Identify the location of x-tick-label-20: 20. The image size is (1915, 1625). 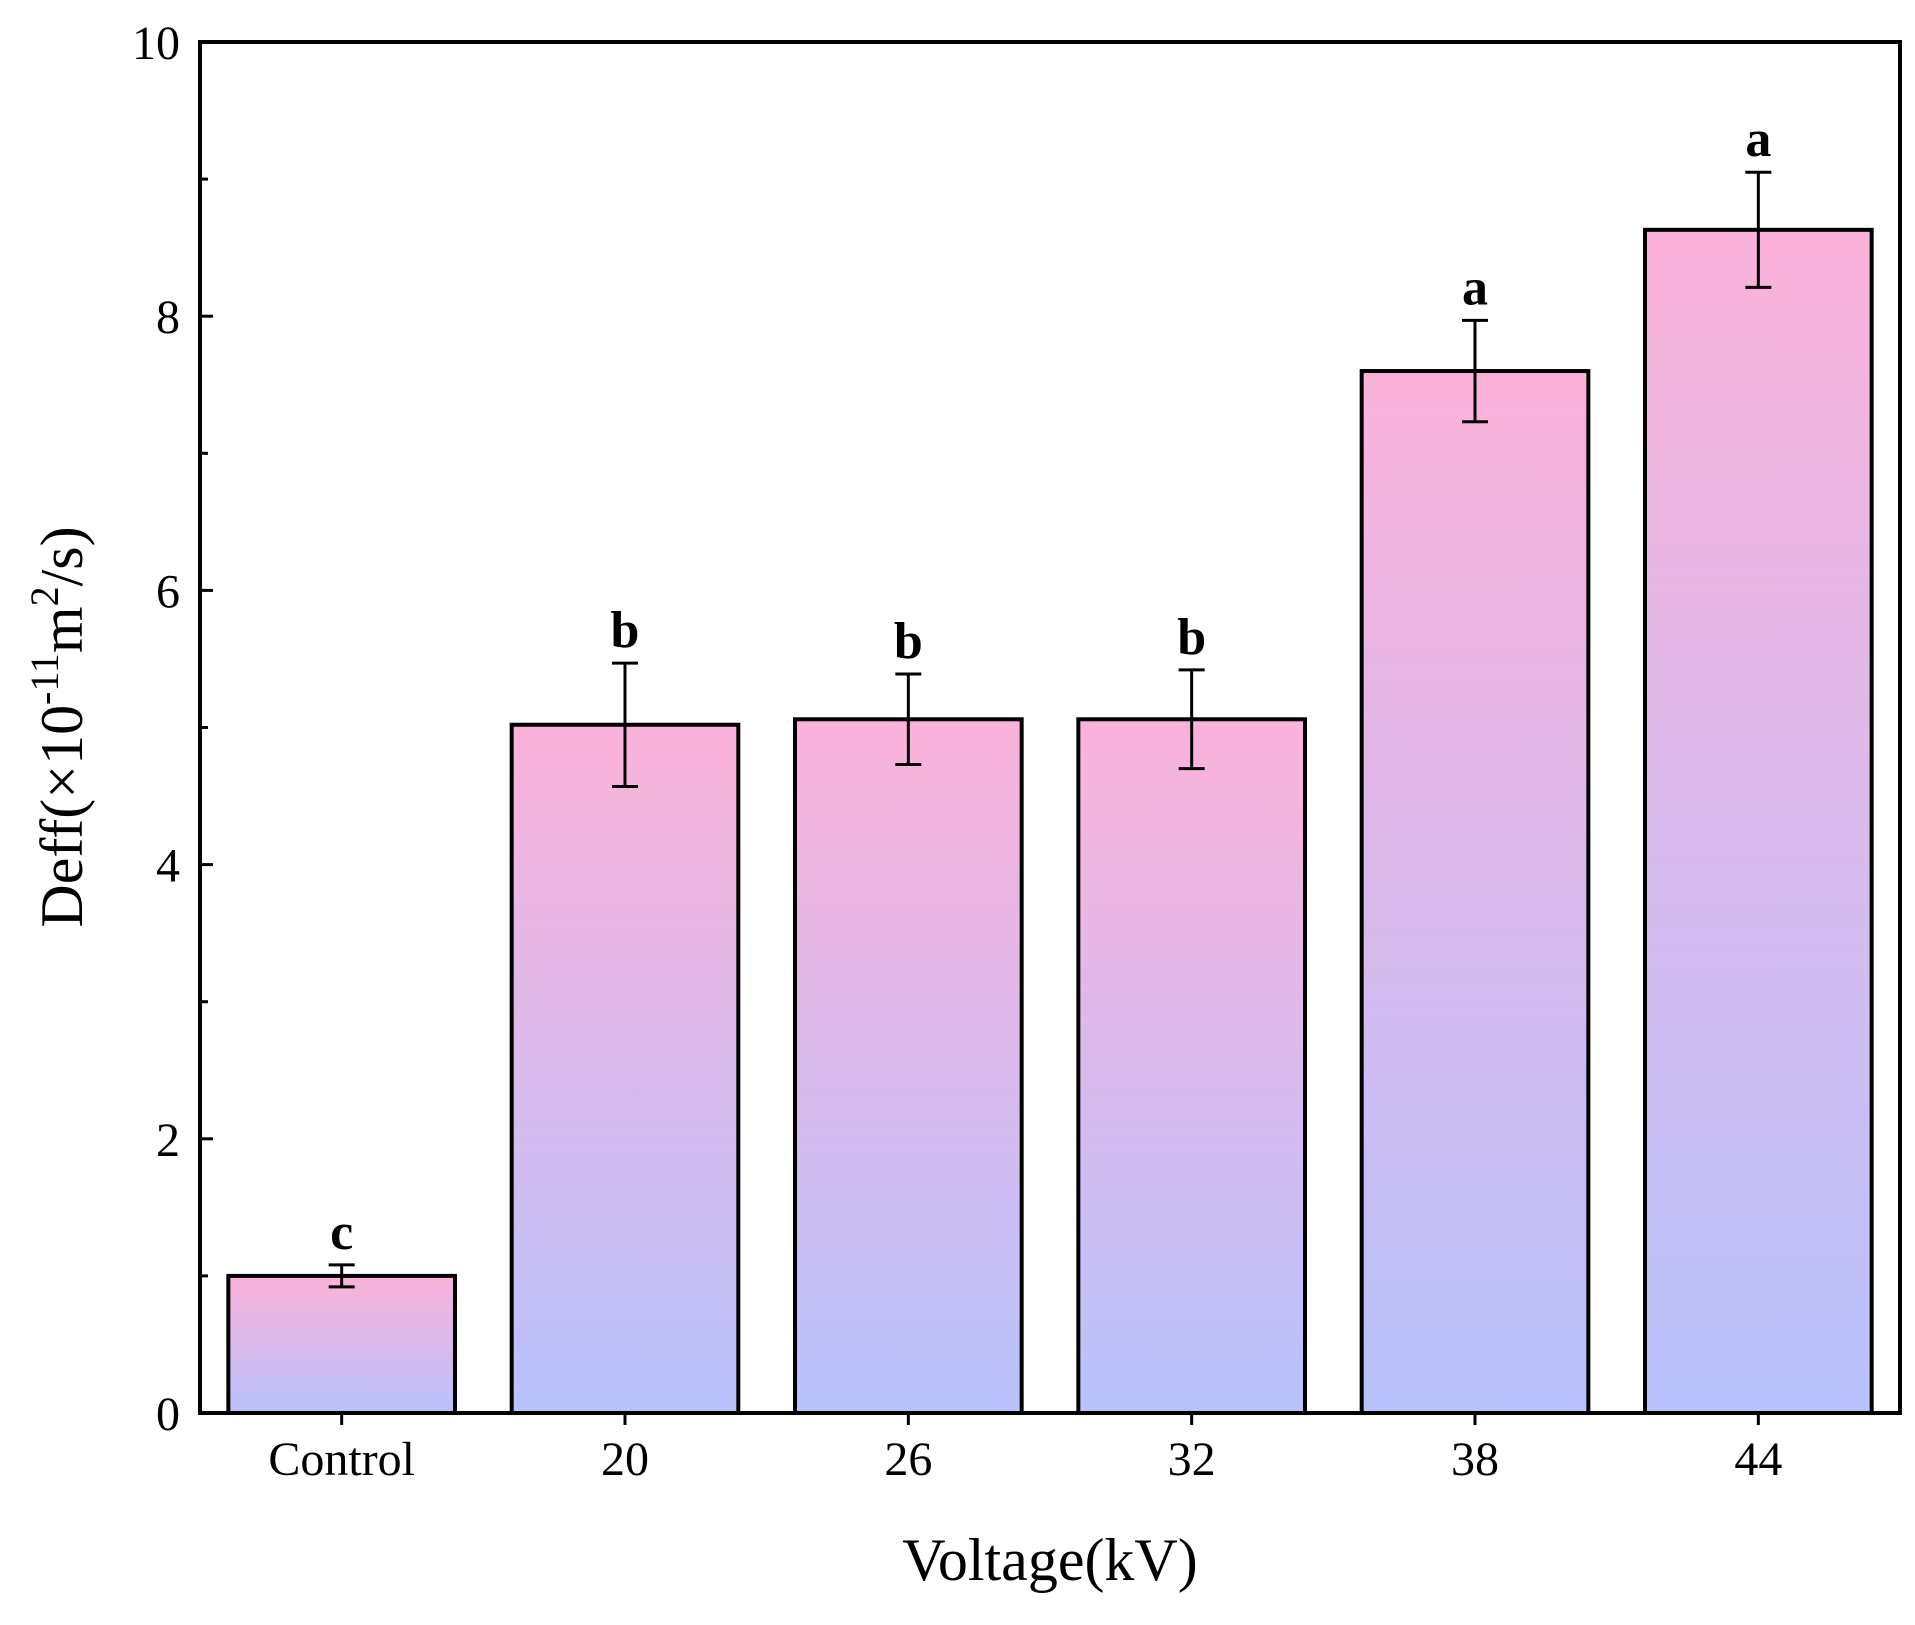
(625, 1459).